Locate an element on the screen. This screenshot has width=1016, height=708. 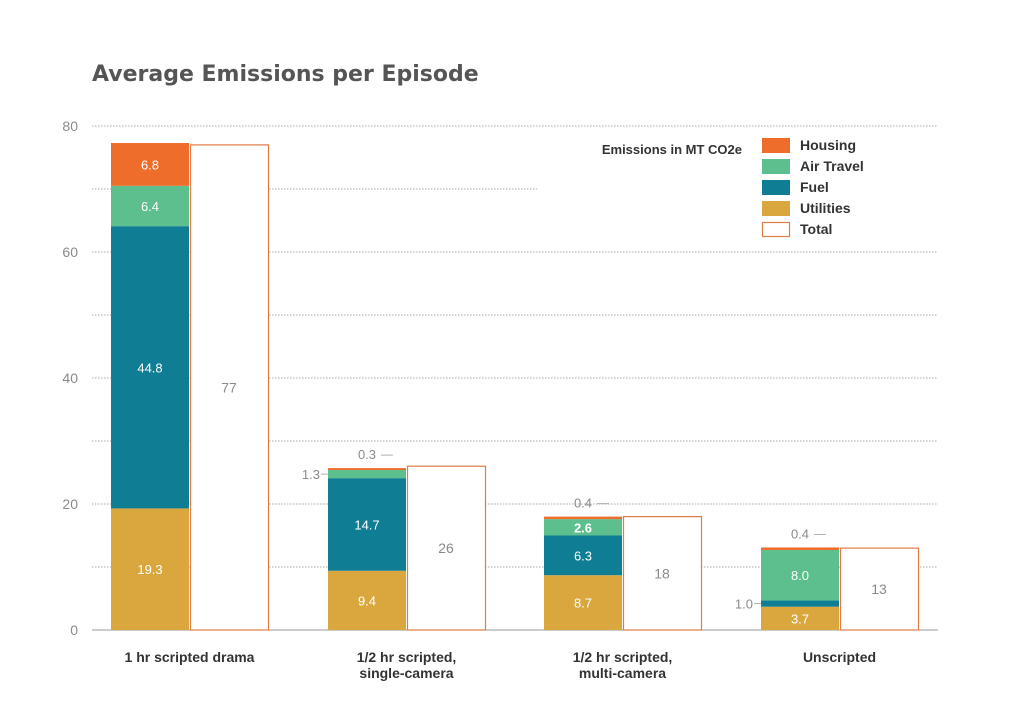
x-category-label: multi-camera is located at coordinates (622, 673).